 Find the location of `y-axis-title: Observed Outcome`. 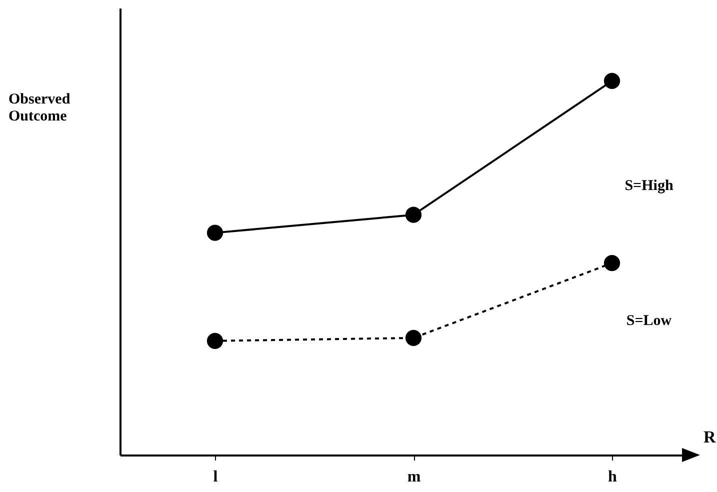

y-axis-title: Observed Outcome is located at coordinates (39, 108).